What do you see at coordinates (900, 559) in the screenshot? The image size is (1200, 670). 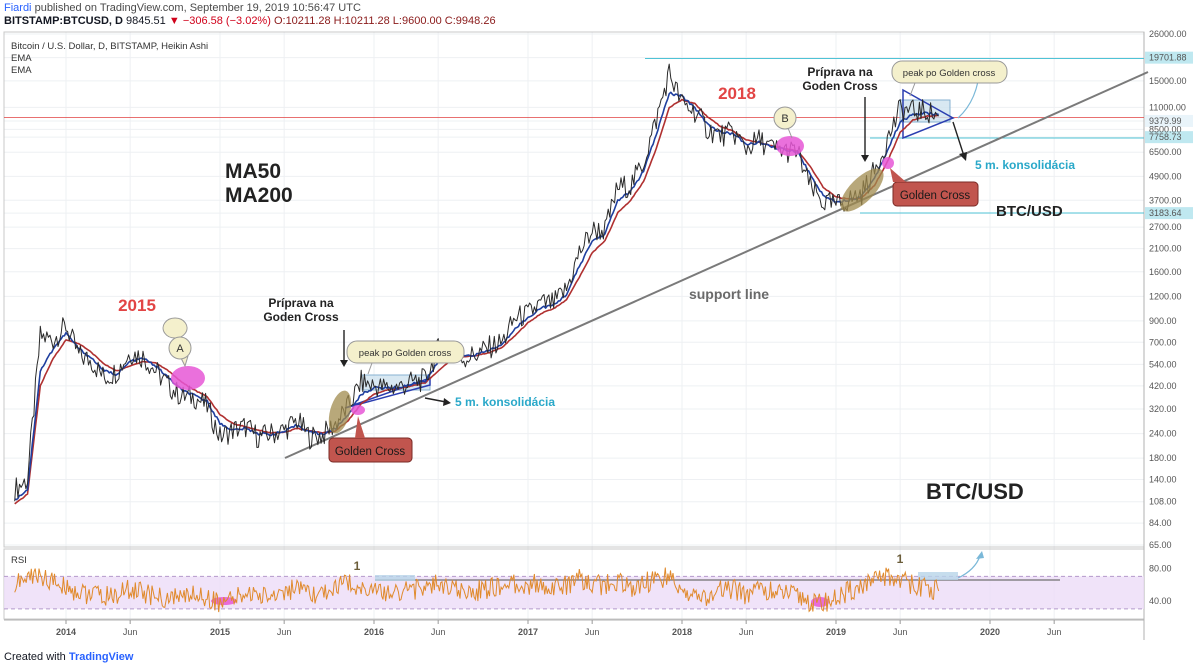 I see `rsi-marker-2: 1` at bounding box center [900, 559].